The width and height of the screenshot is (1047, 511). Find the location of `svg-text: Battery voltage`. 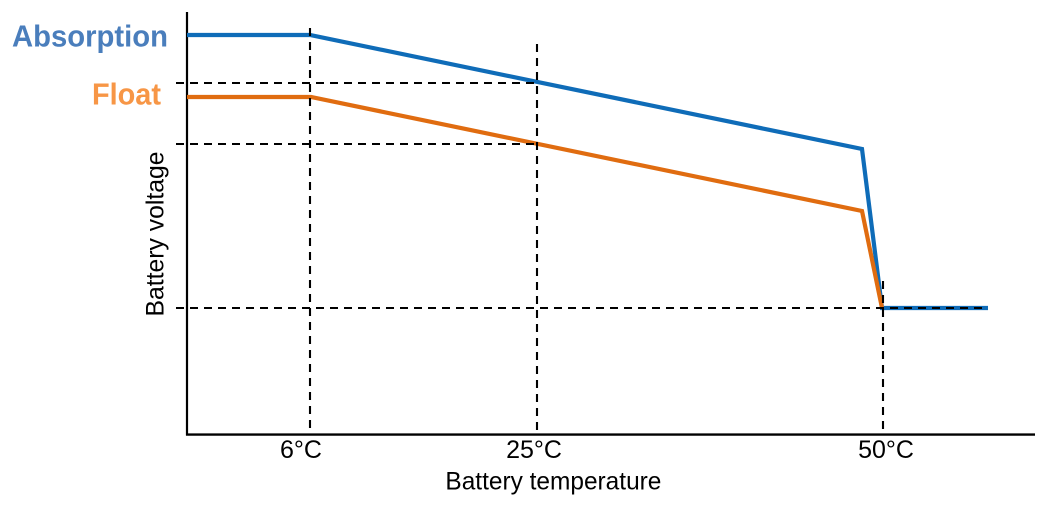

svg-text: Battery voltage is located at coordinates (156, 234).